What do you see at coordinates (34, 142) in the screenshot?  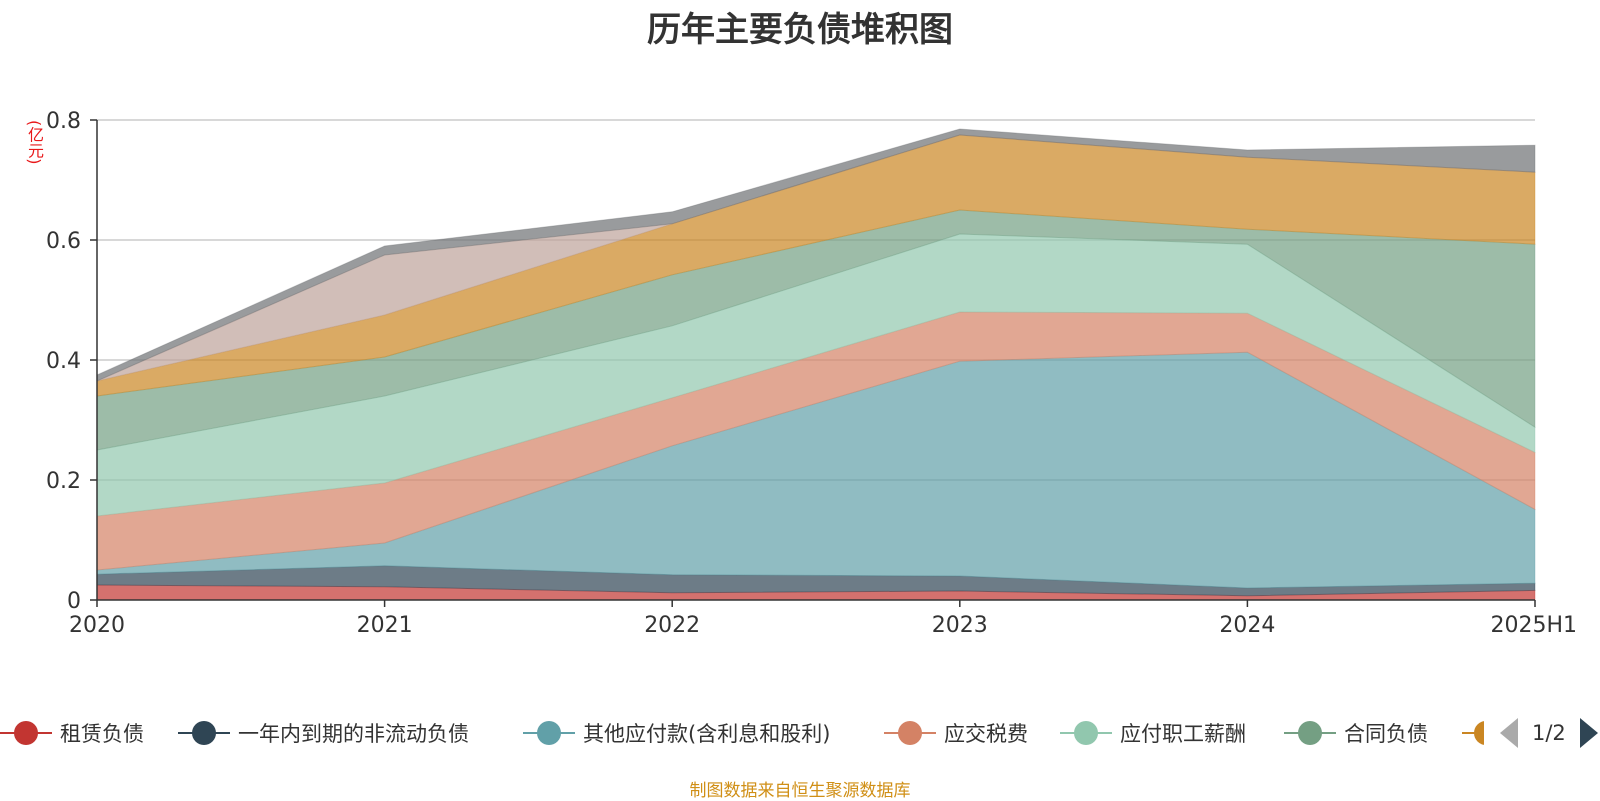 I see `y-axis-unit: (亿元)` at bounding box center [34, 142].